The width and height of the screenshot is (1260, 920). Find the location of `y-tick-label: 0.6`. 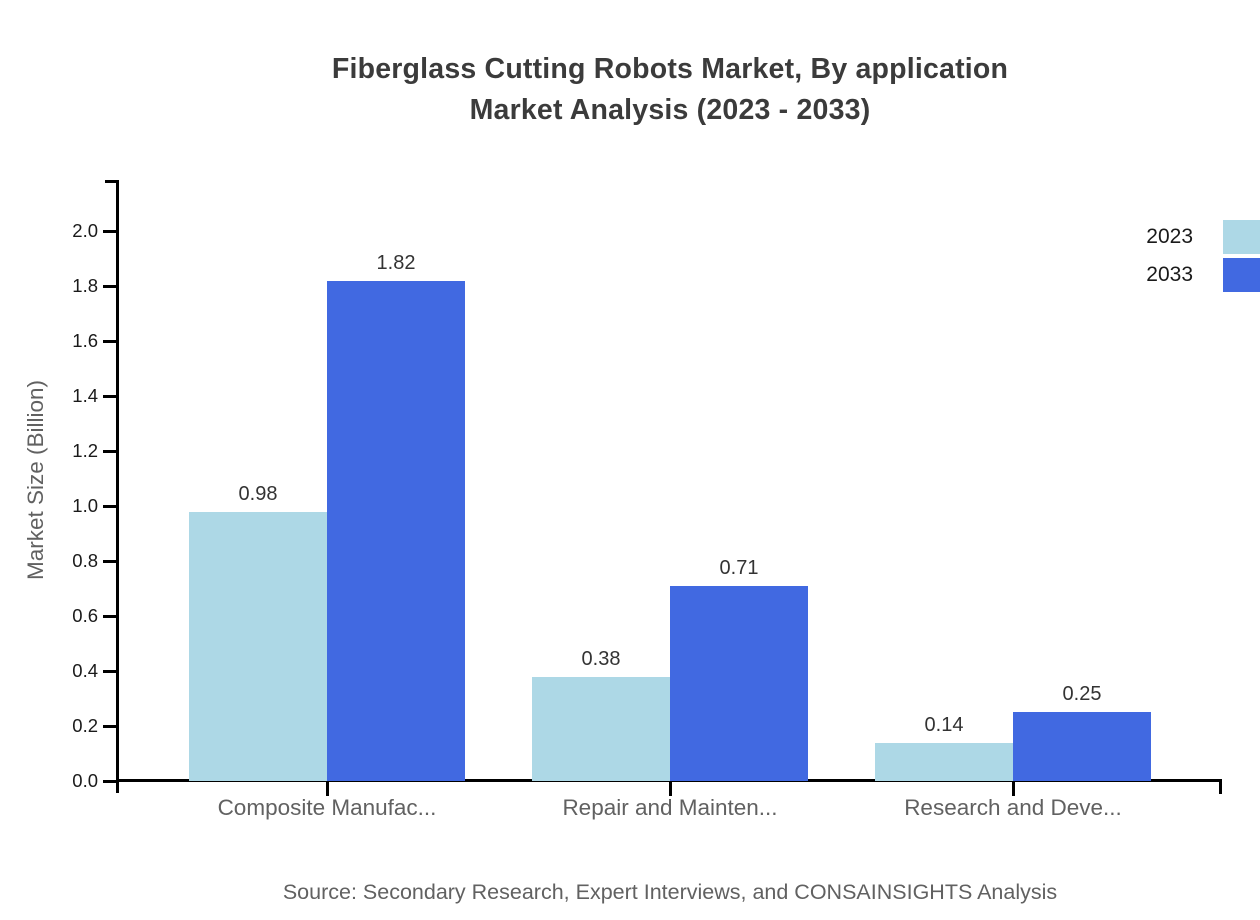

y-tick-label: 0.6 is located at coordinates (85, 615).